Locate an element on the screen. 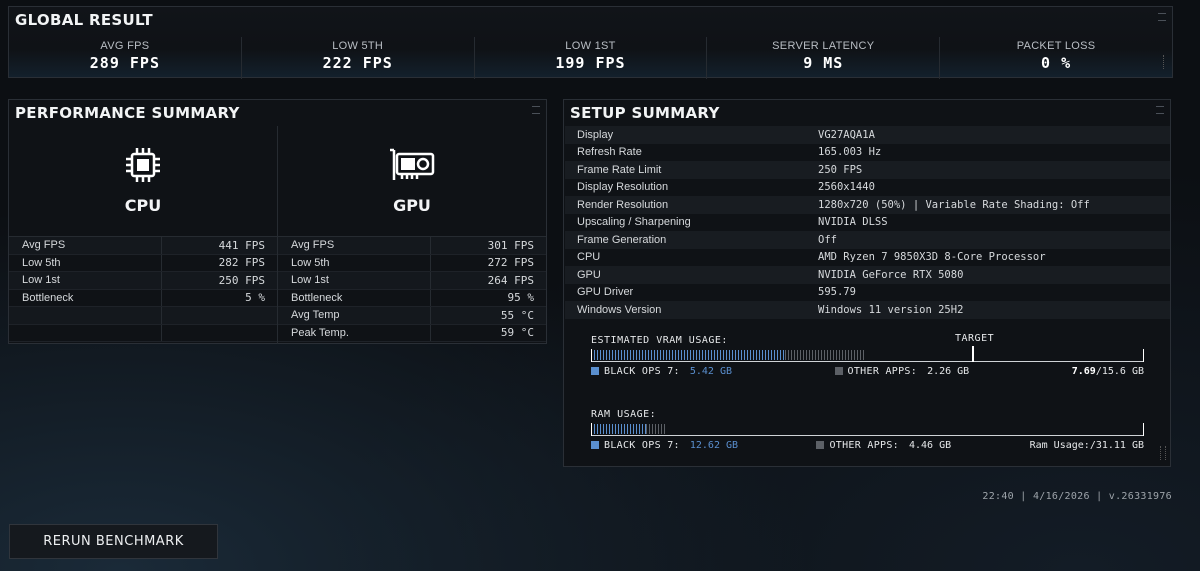 Image resolution: width=1200 pixels, height=571 pixels. table-row: Display VG27AQA1A is located at coordinates (867, 135).